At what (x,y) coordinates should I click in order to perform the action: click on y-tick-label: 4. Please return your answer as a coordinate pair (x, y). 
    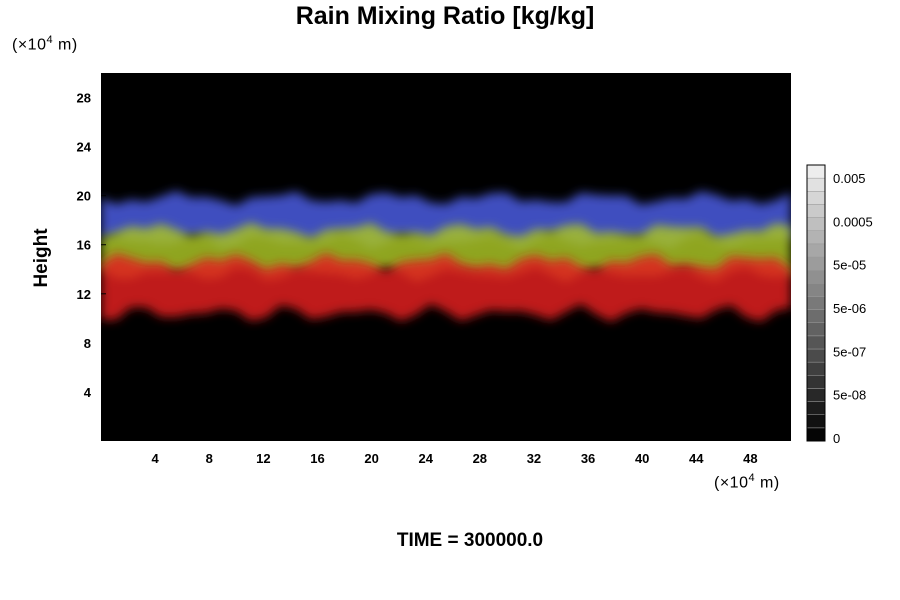
    Looking at the image, I should click on (88, 392).